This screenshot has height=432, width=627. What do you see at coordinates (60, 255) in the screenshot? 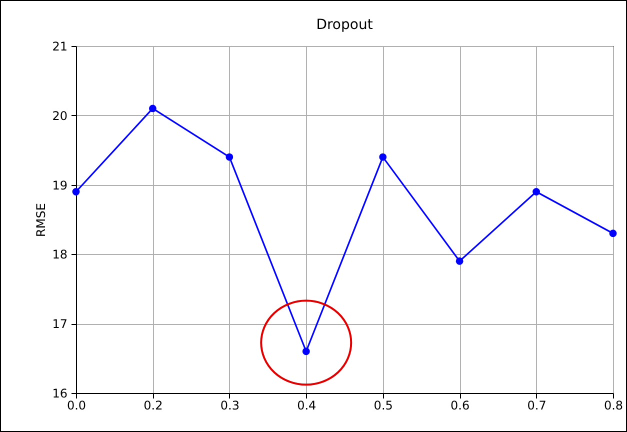
I see `y-tick-label: 18` at bounding box center [60, 255].